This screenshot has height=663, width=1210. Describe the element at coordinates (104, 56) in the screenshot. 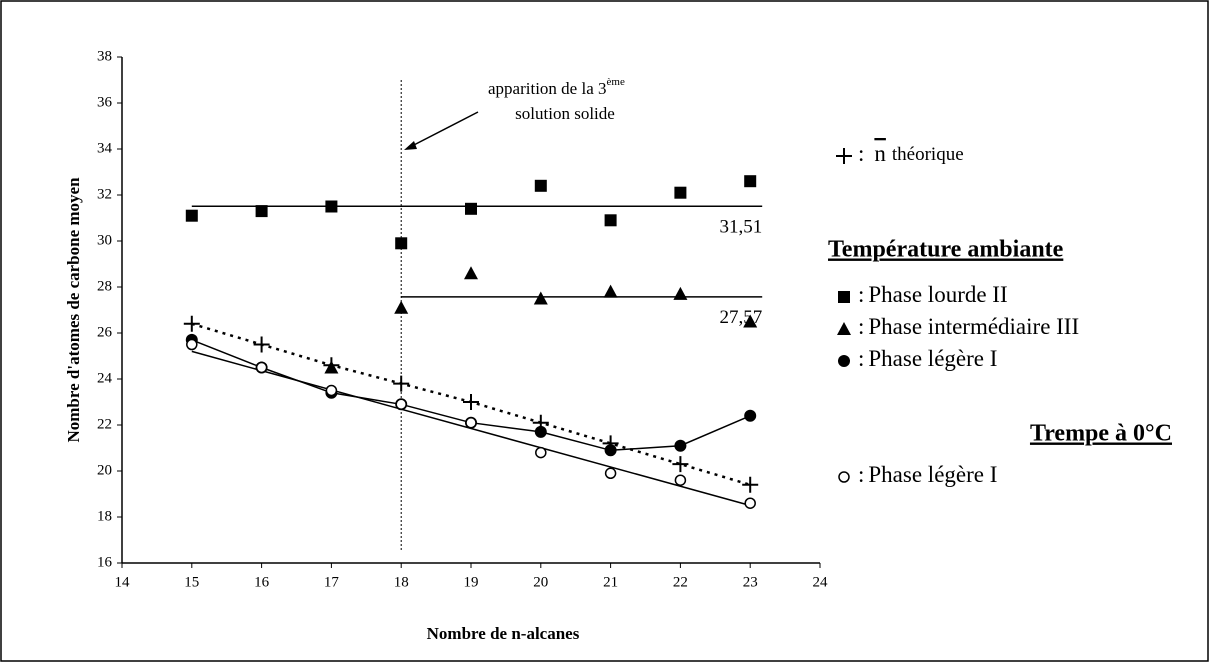

I see `y-tick-label: 38` at that location.